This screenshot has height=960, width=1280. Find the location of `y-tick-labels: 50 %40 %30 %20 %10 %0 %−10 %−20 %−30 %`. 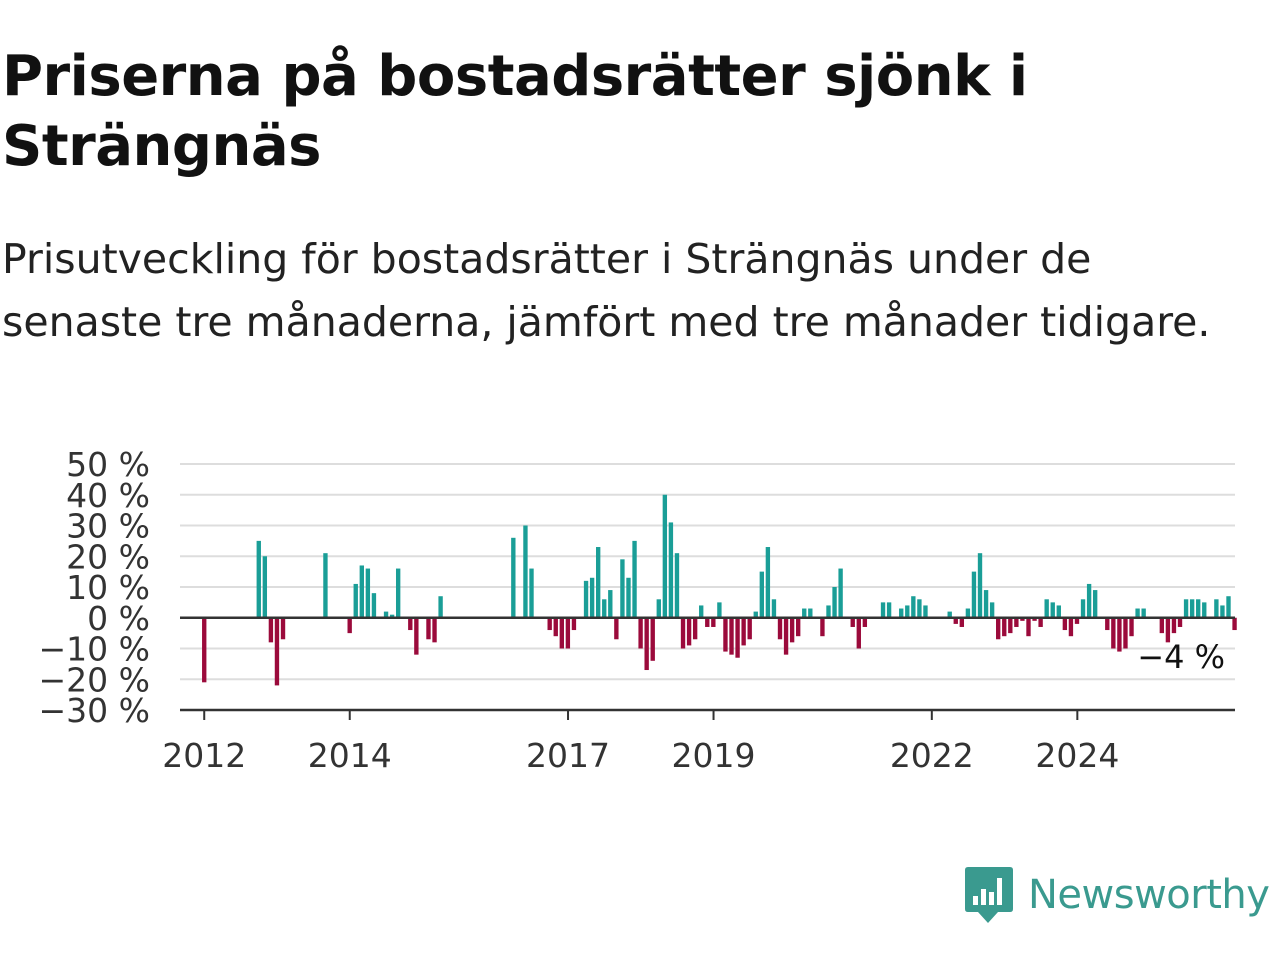

y-tick-labels: 50 %40 %30 %20 %10 %0 %−10 %−20 %−30 % is located at coordinates (95, 587).